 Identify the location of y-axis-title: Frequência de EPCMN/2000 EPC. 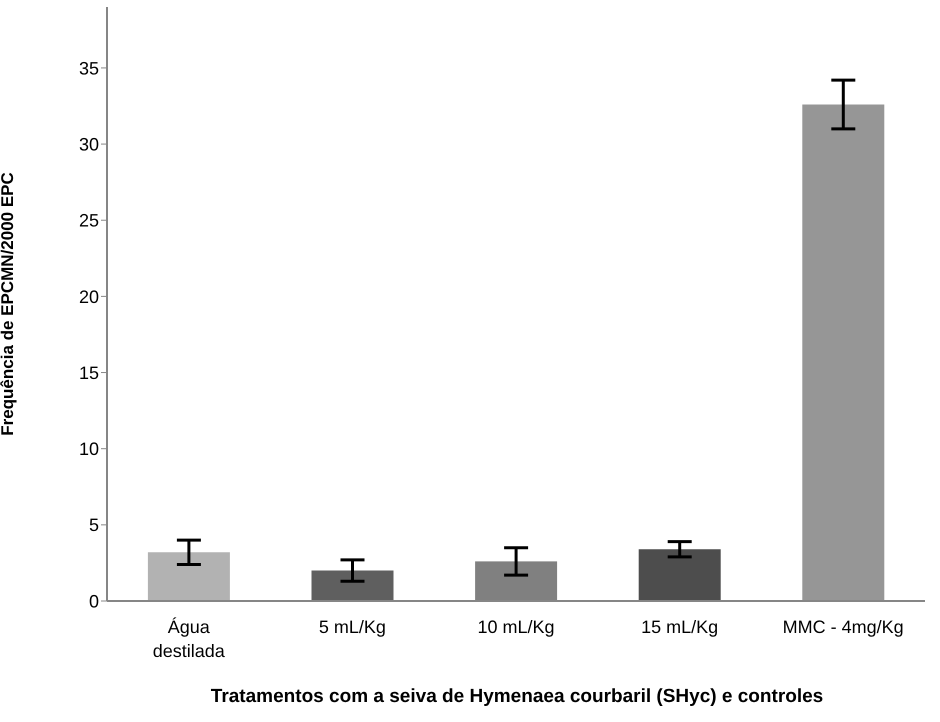
(9, 304).